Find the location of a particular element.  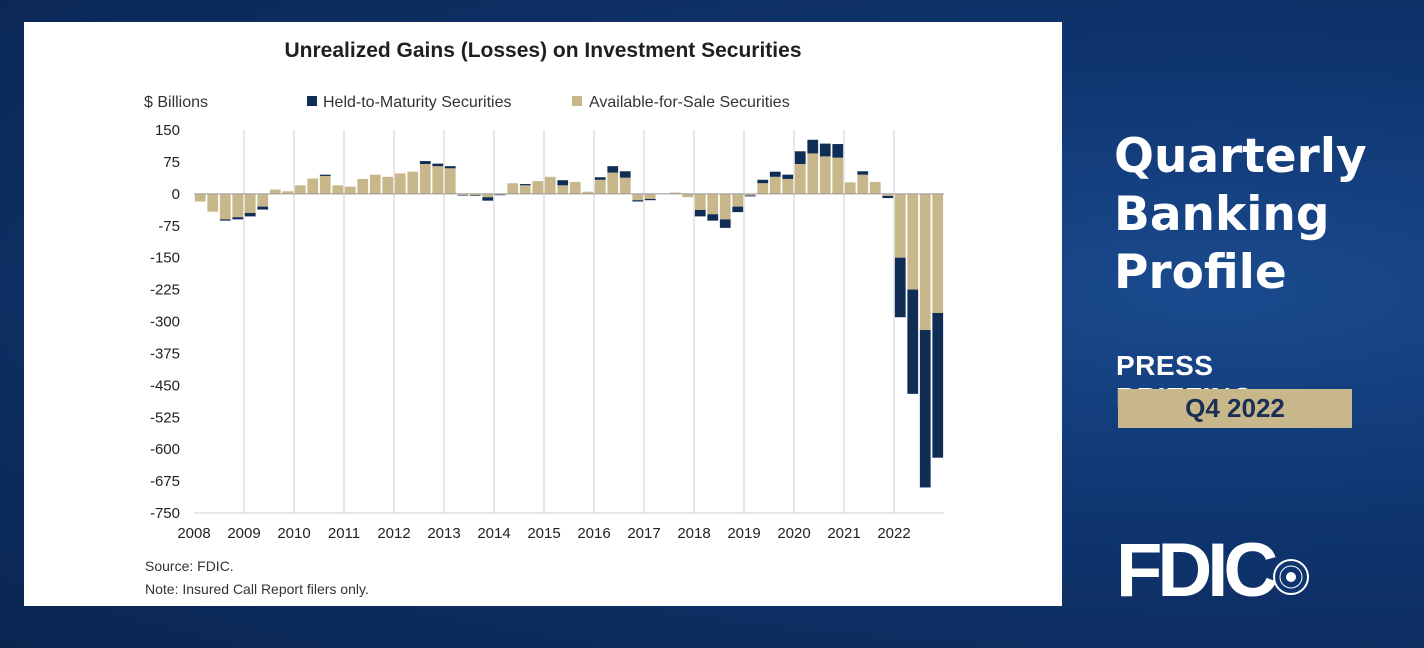

y-tick-label: -75 is located at coordinates (169, 226).